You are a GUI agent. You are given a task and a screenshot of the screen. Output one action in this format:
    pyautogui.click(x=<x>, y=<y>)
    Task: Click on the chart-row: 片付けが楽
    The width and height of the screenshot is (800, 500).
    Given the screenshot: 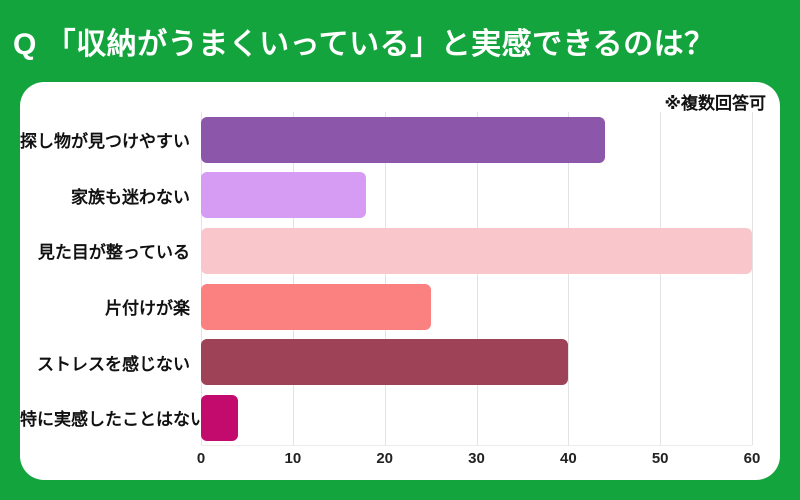 What is the action you would take?
    pyautogui.click(x=400, y=307)
    